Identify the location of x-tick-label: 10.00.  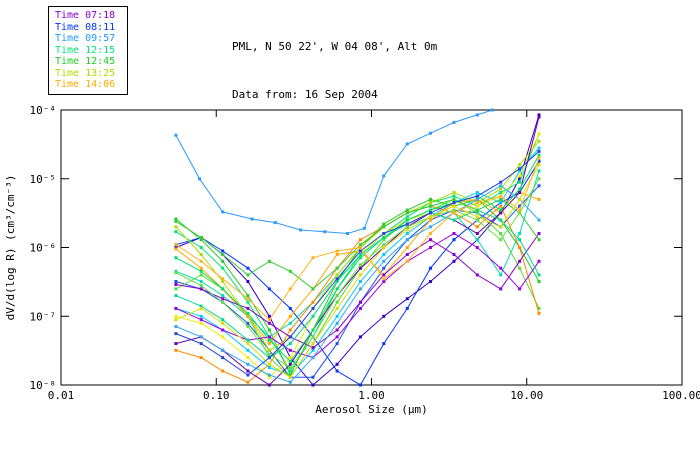
(526, 395).